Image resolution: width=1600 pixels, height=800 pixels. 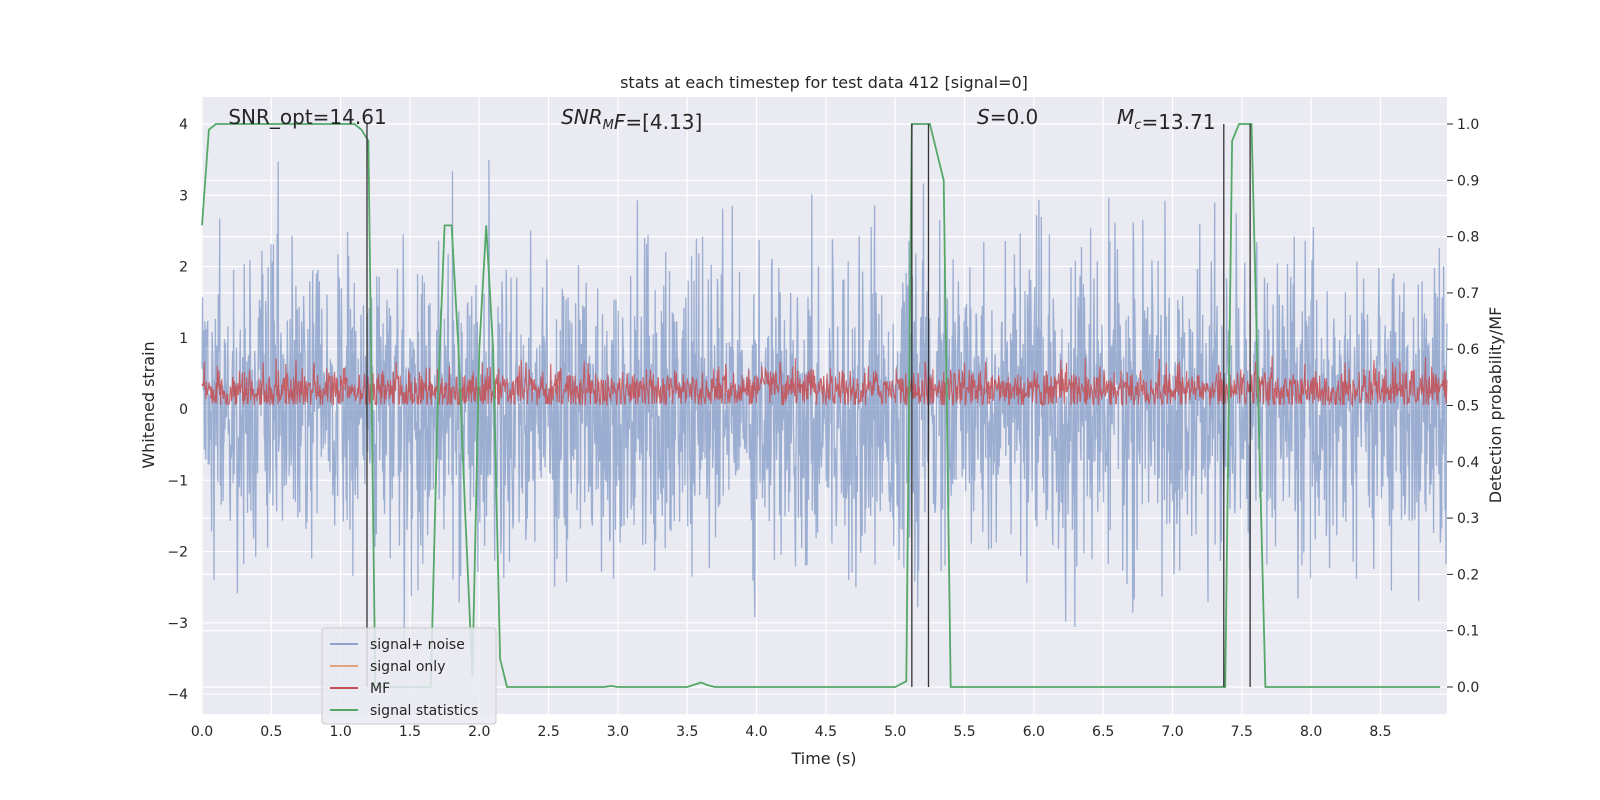 What do you see at coordinates (1468, 632) in the screenshot?
I see `y2-tick-label: 0.1` at bounding box center [1468, 632].